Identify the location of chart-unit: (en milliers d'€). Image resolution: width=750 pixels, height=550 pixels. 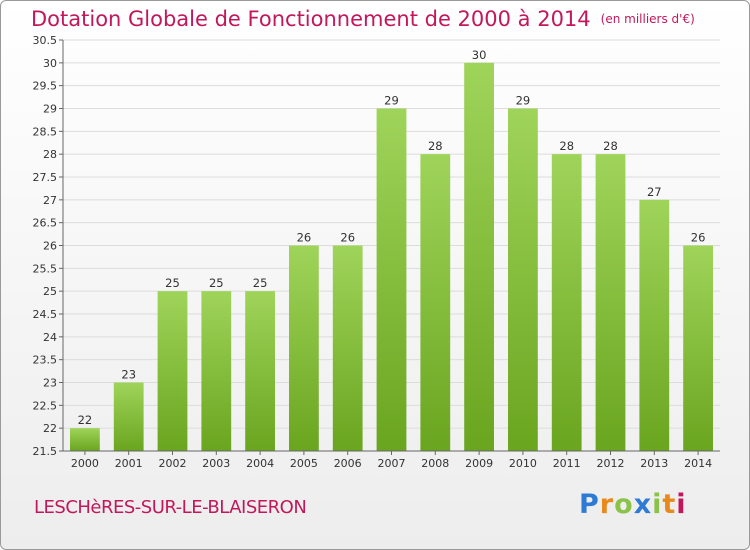
(647, 19).